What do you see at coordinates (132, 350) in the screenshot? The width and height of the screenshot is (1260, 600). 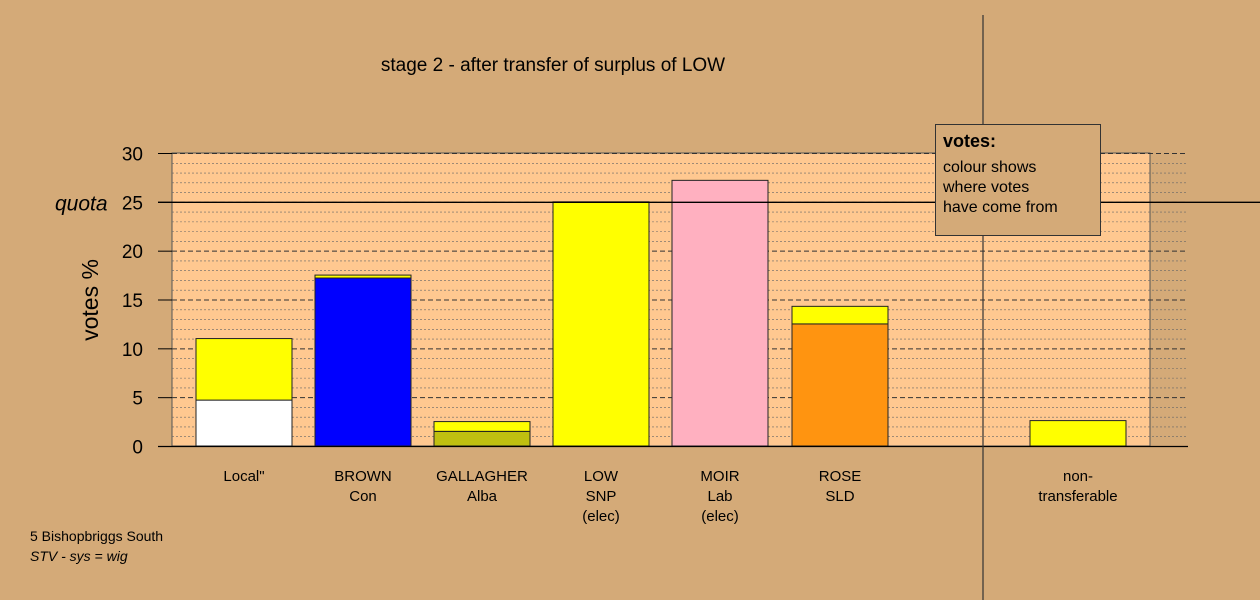 I see `y-tick-label: 10` at bounding box center [132, 350].